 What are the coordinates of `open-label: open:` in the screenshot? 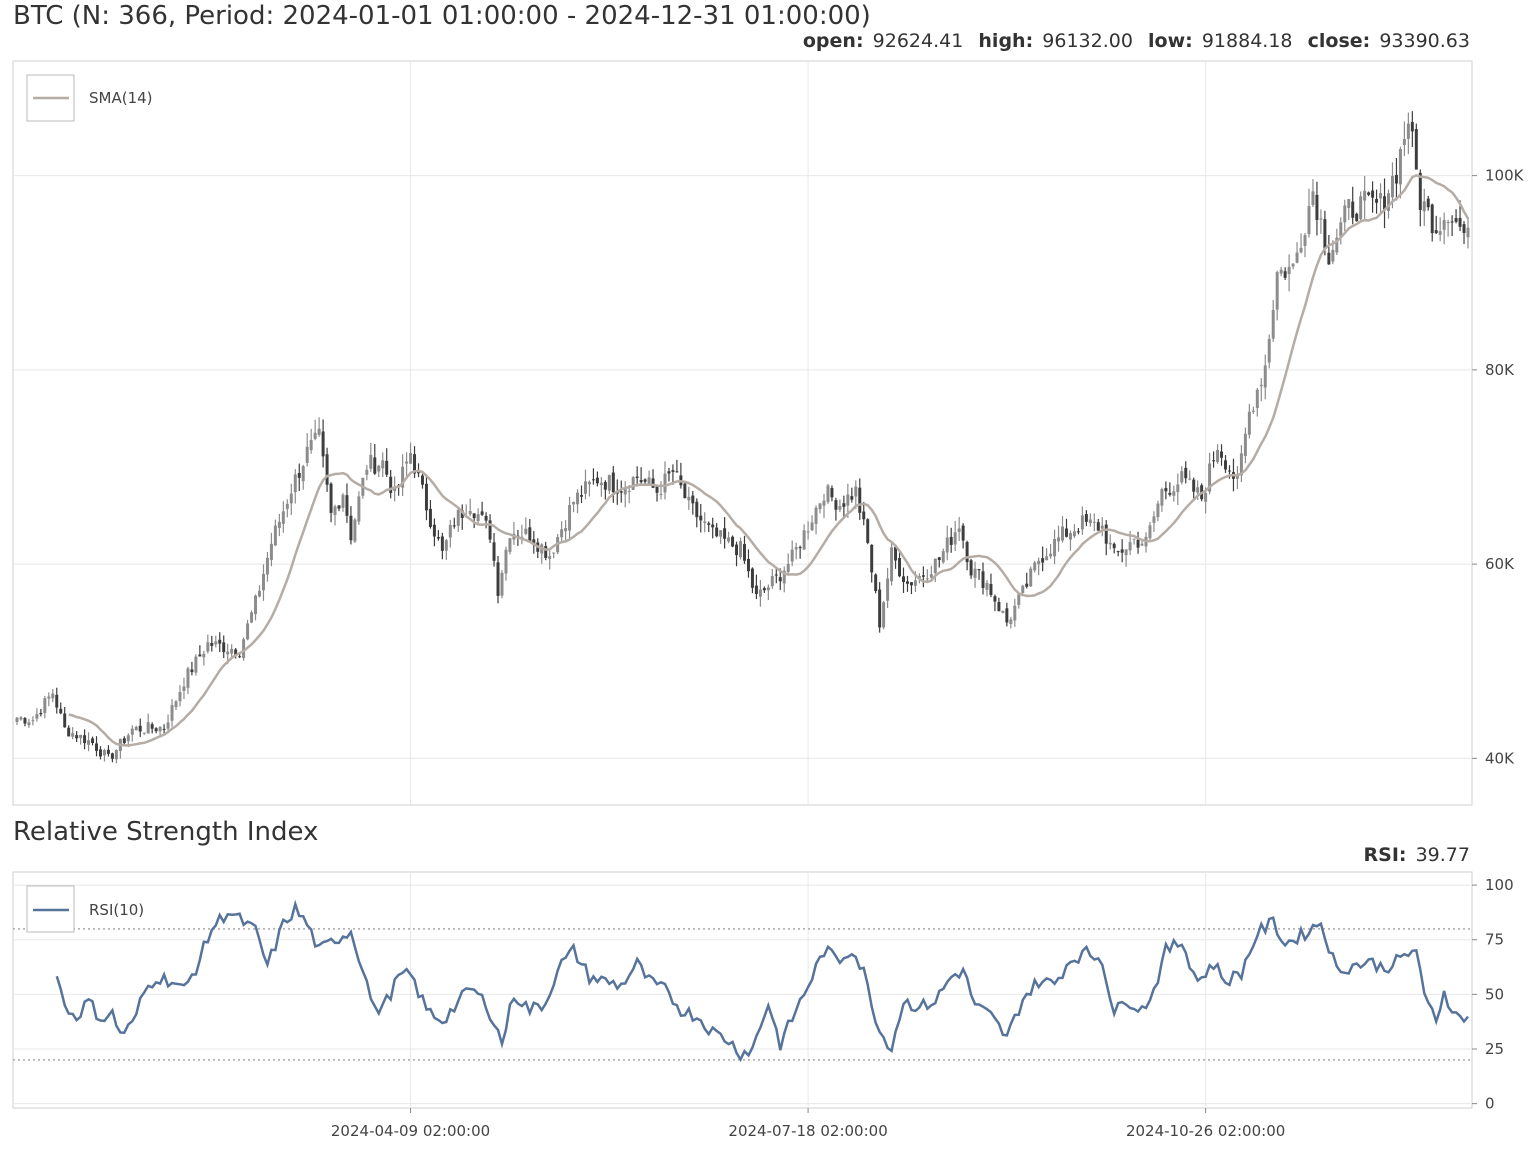 It's located at (833, 41).